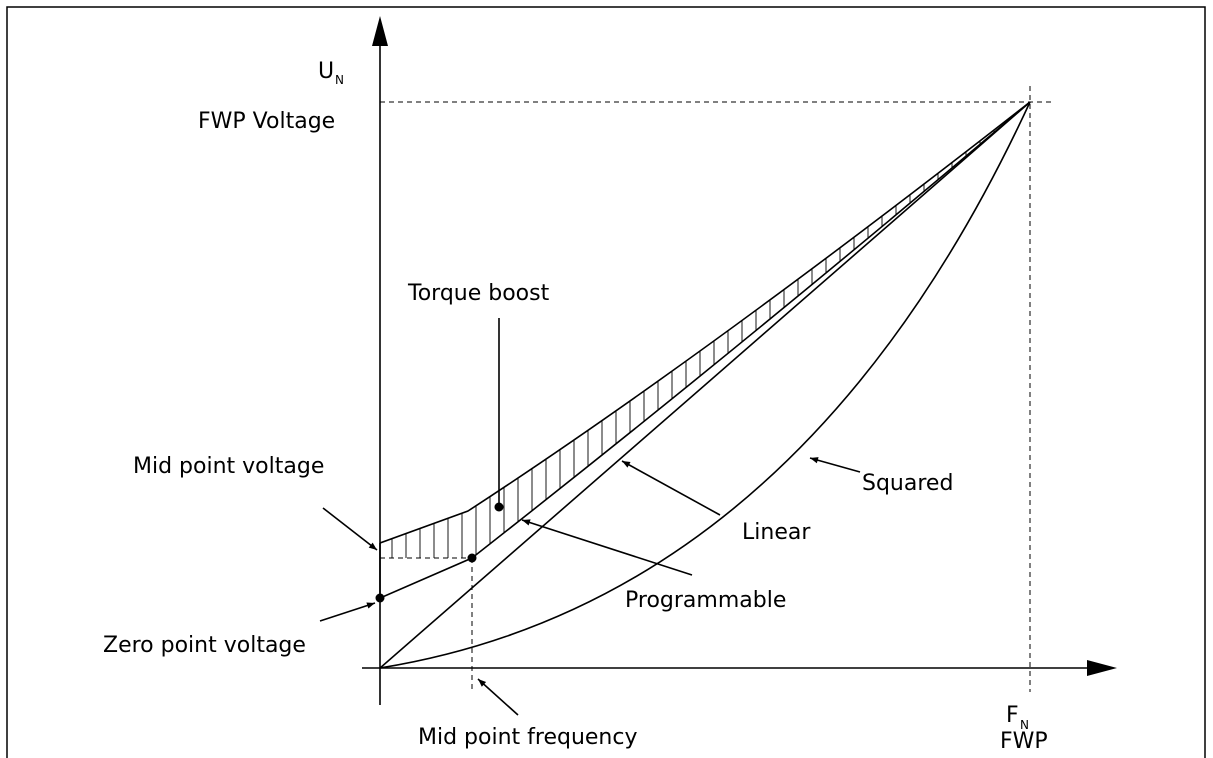 The height and width of the screenshot is (758, 1213). I want to click on linear-leader, so click(671, 488).